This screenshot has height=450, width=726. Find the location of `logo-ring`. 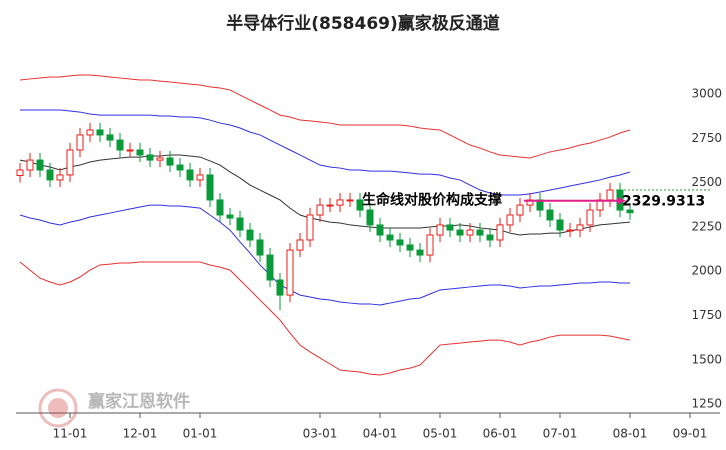

logo-ring is located at coordinates (58, 408).